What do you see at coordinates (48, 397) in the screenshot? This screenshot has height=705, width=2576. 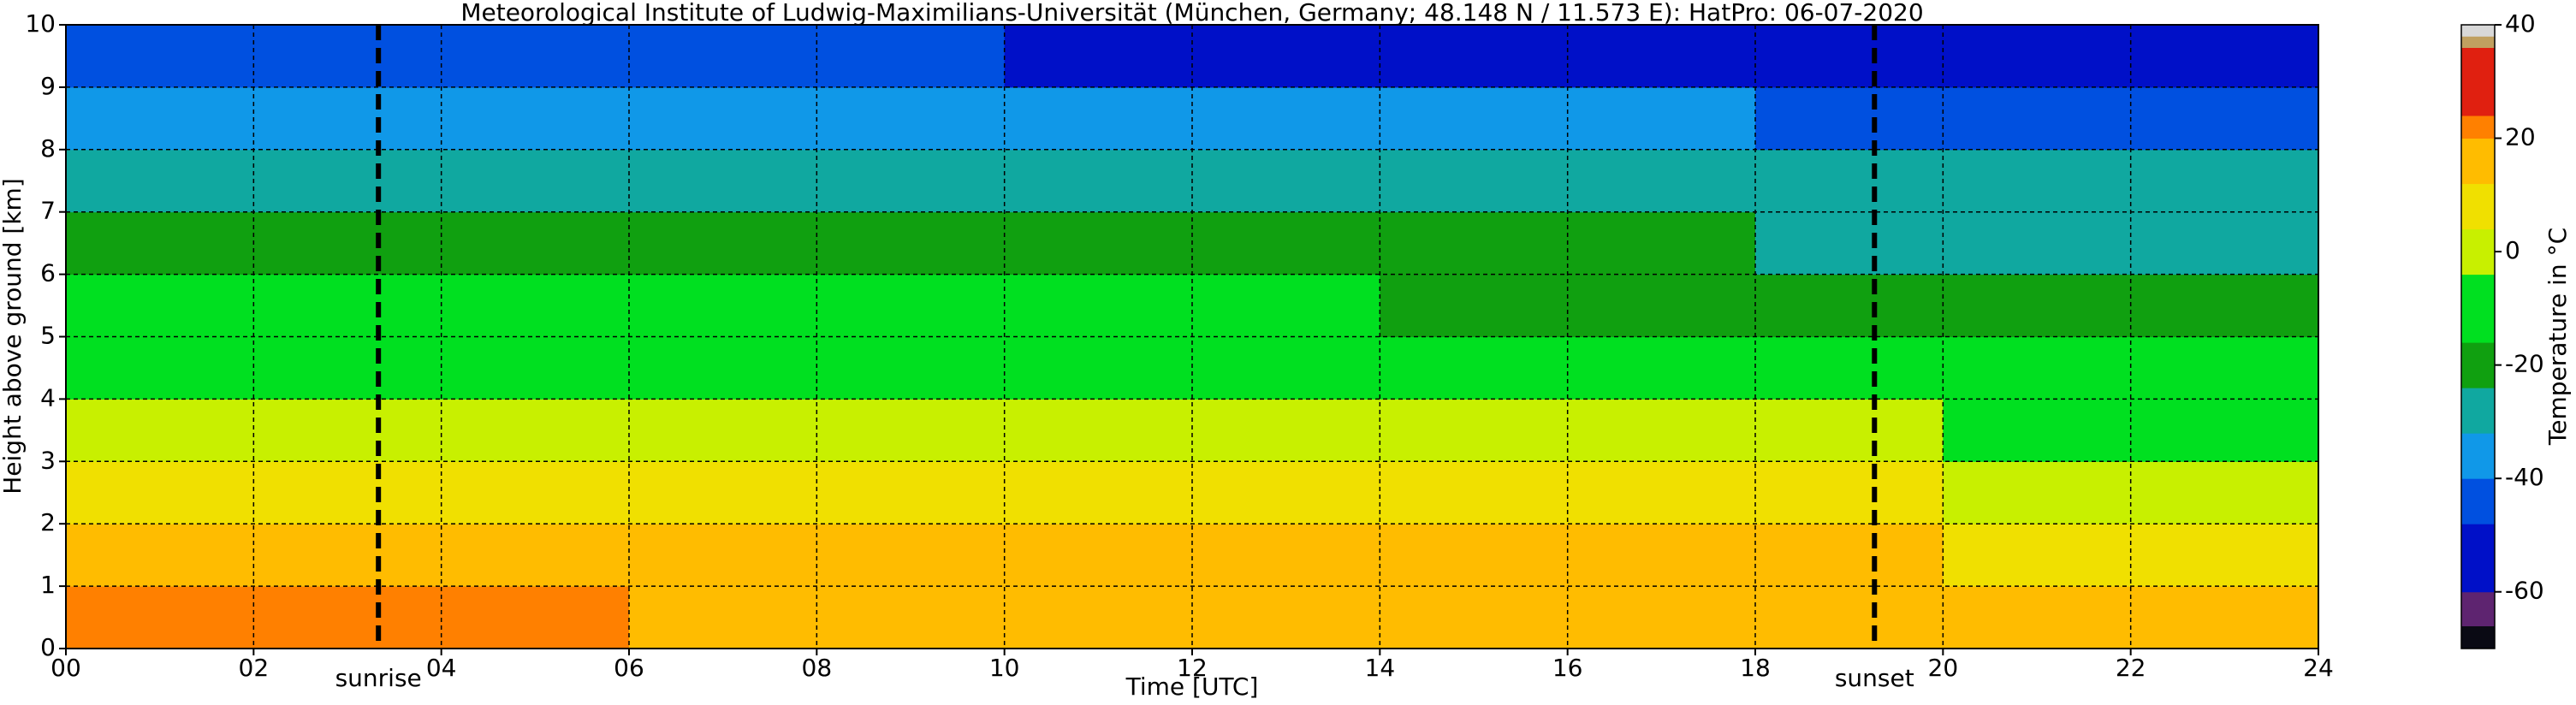 I see `y-tick-label: 4` at bounding box center [48, 397].